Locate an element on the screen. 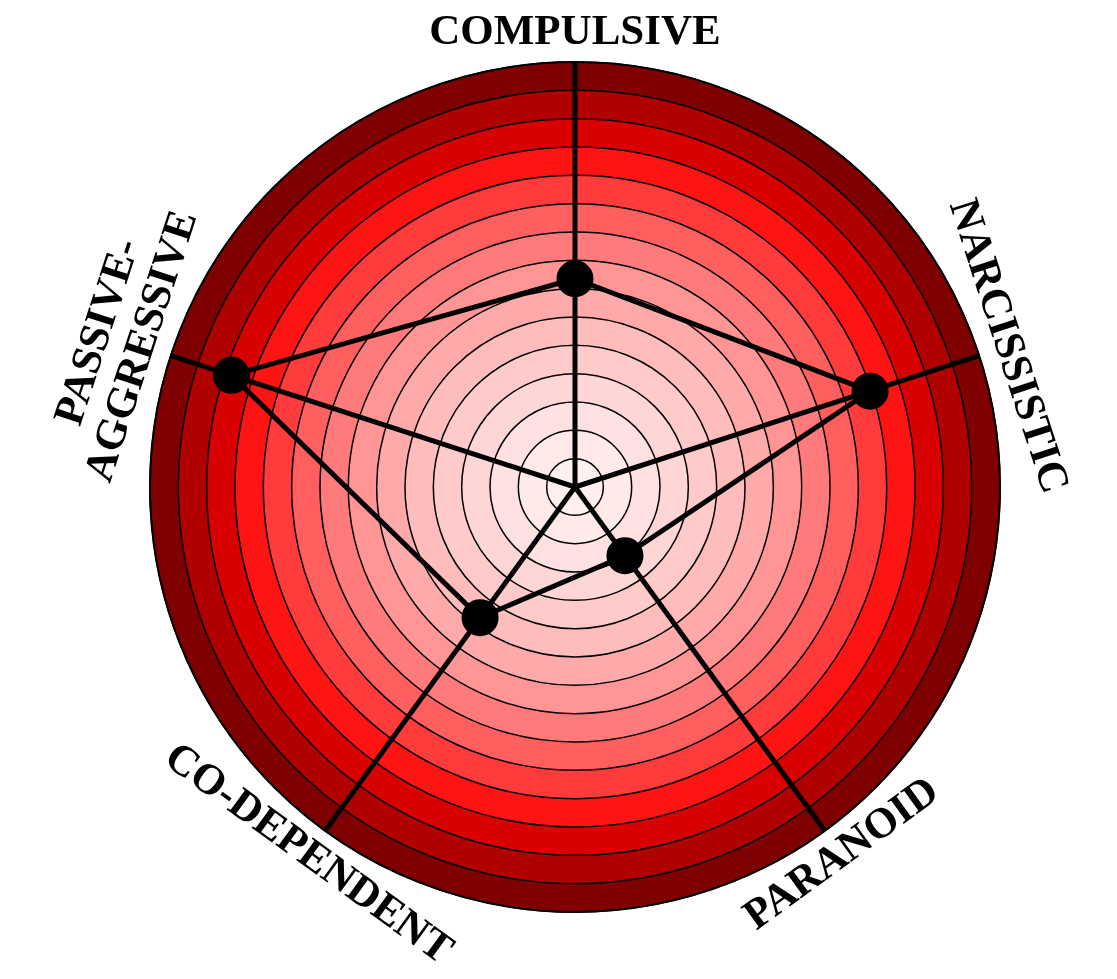 This screenshot has height=979, width=1117. spoke-label: COMPULSIVE is located at coordinates (575, 29).